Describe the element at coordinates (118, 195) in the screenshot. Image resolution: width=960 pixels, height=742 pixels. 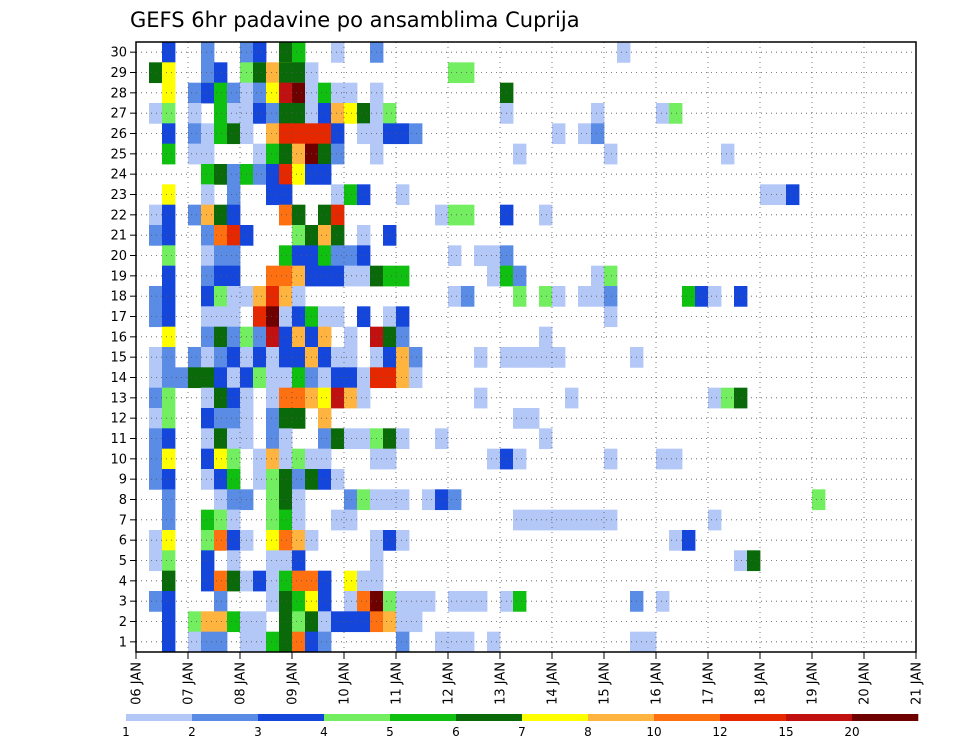
I see `y-tick-label: 23` at that location.